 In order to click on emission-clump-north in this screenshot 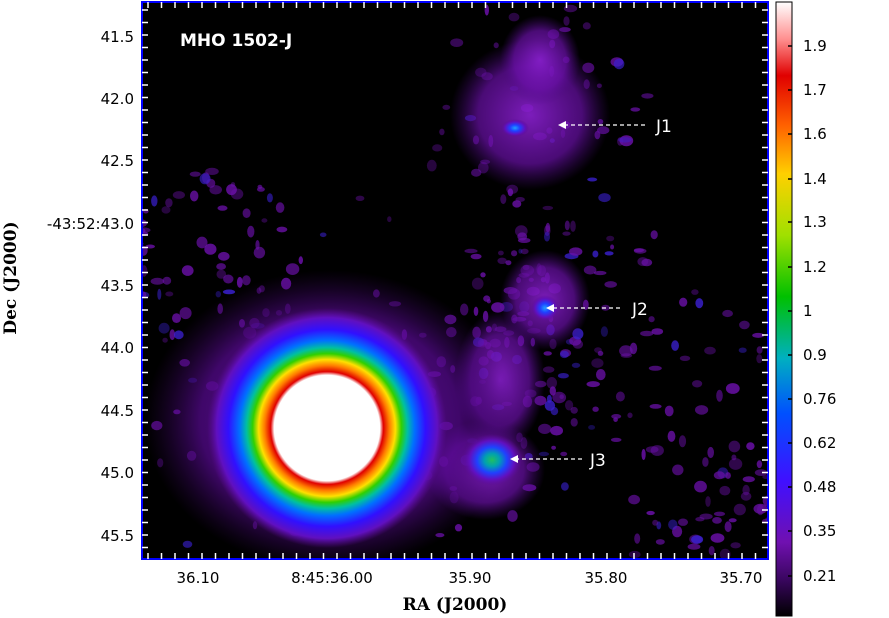, I will do `click(540, 60)`.